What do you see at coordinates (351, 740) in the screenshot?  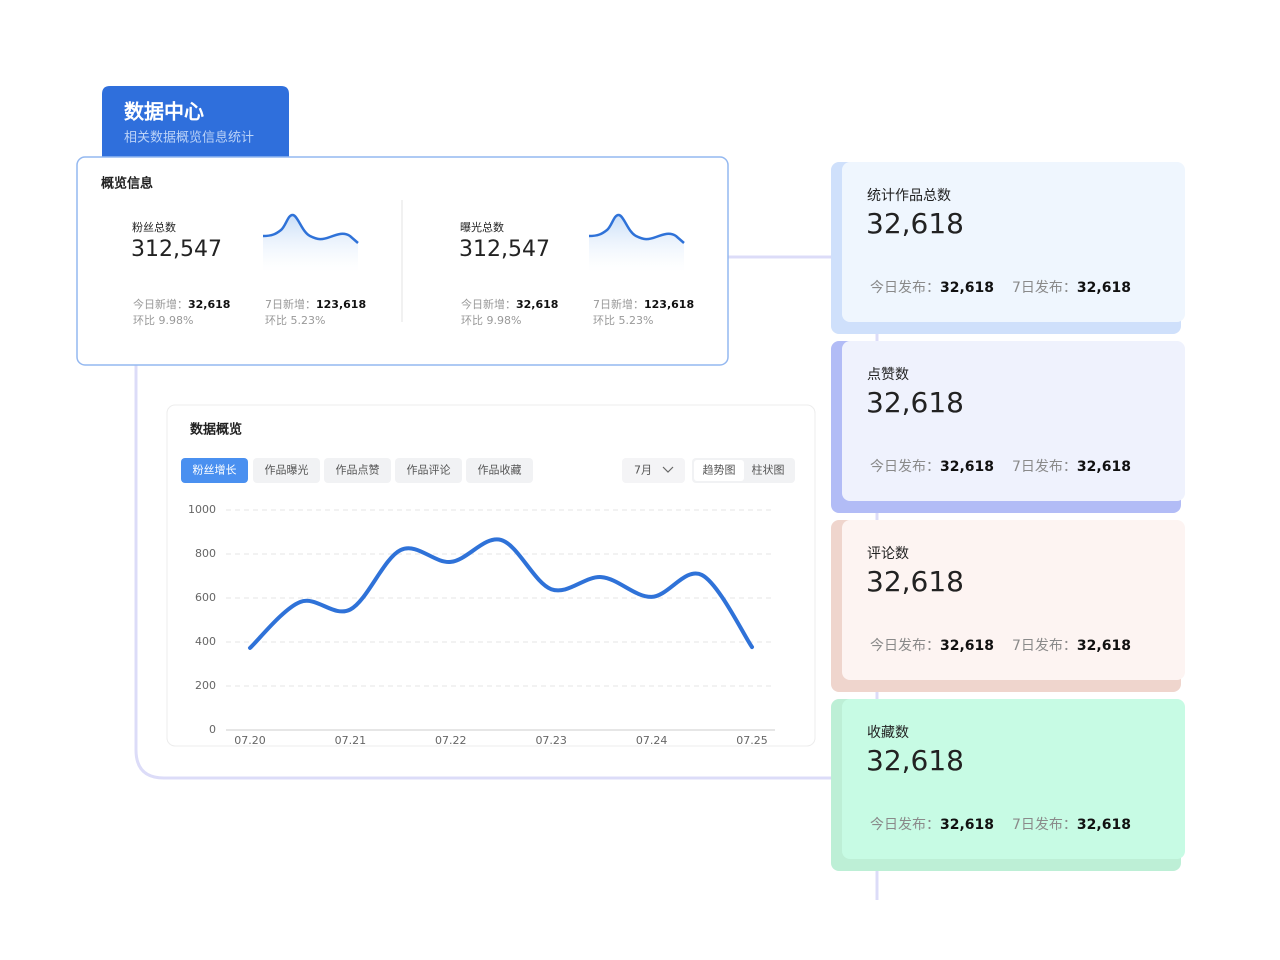 I see `x-tick-label: 07.21` at bounding box center [351, 740].